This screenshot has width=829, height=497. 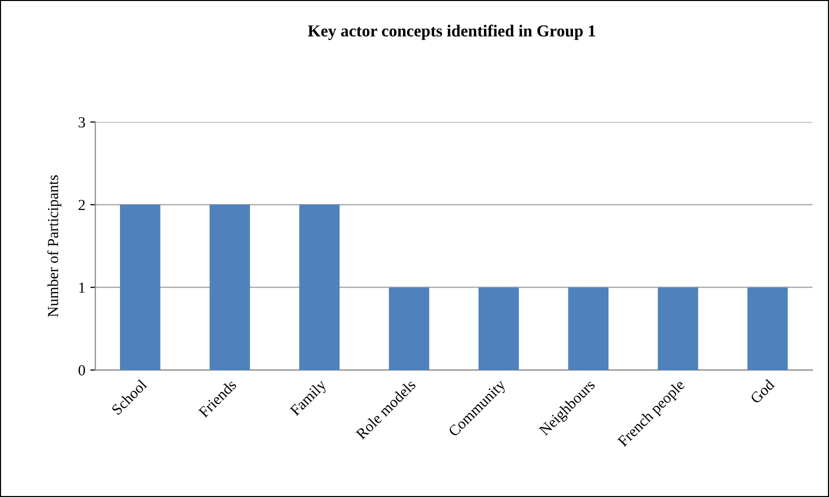 I want to click on chart-title: Key actor concepts identified in Group 1, so click(x=452, y=32).